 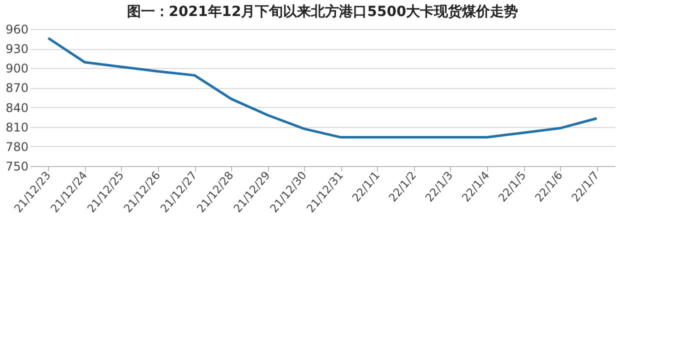 What do you see at coordinates (17, 69) in the screenshot?
I see `y-tick-label: 900` at bounding box center [17, 69].